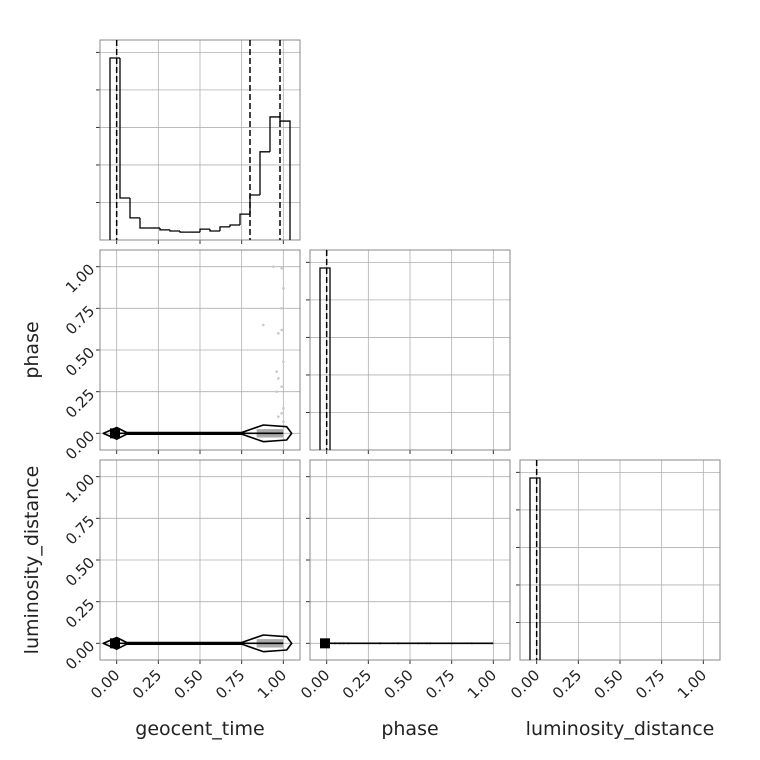 This screenshot has width=760, height=760. Describe the element at coordinates (620, 729) in the screenshot. I see `x-axis-label: luminosity_distance` at that location.